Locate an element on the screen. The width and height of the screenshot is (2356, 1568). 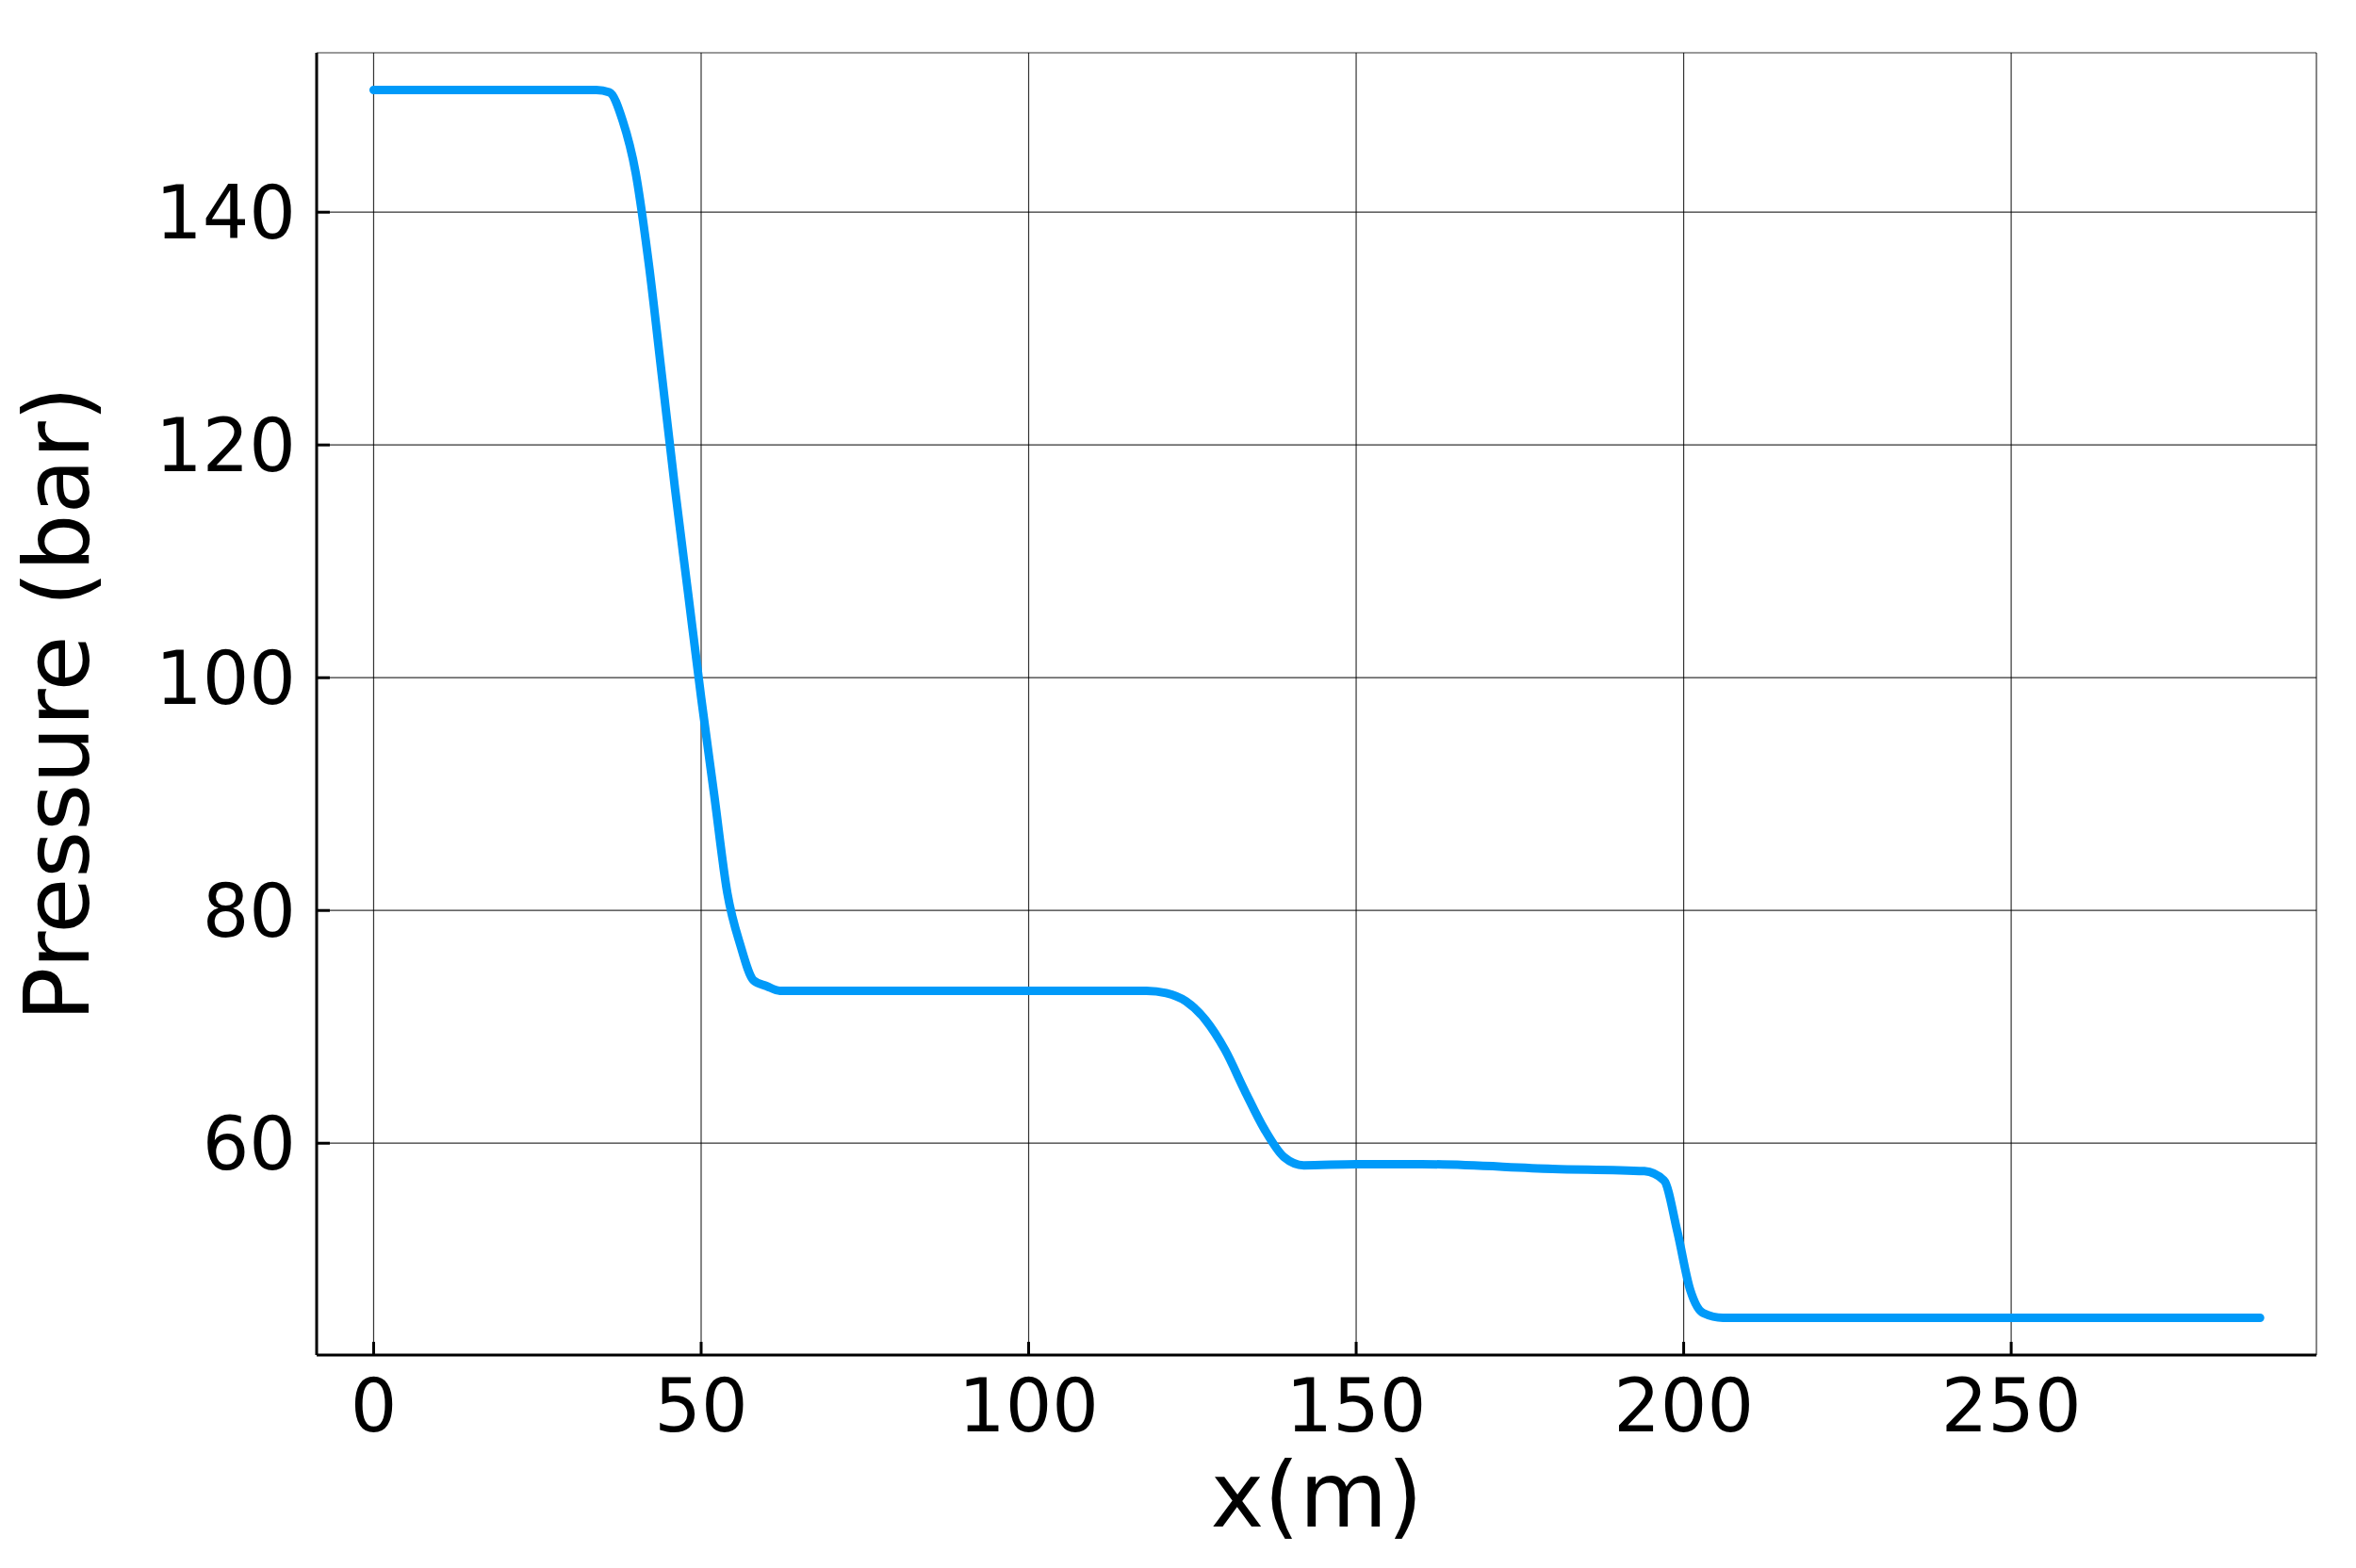
y-axis-title: Pressure (bar) is located at coordinates (58, 704).